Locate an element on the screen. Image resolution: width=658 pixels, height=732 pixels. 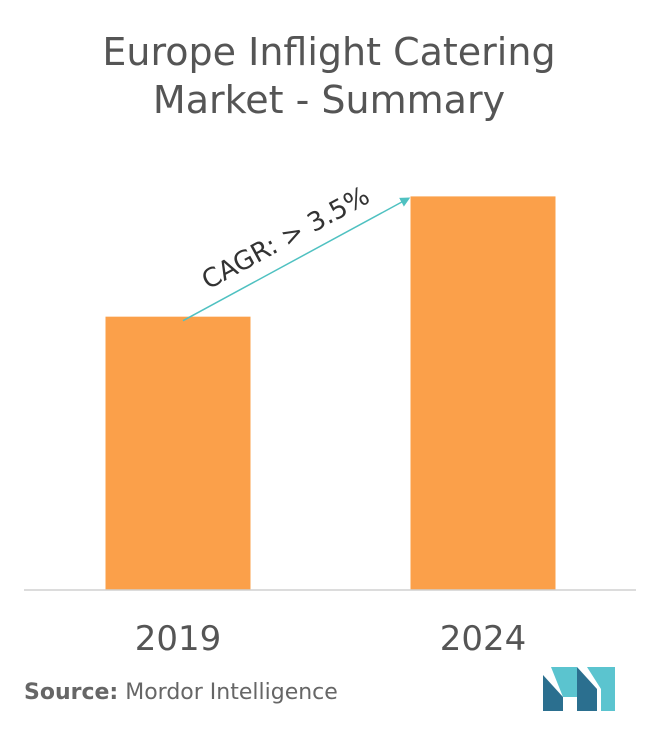
bar-2024 is located at coordinates (483, 393).